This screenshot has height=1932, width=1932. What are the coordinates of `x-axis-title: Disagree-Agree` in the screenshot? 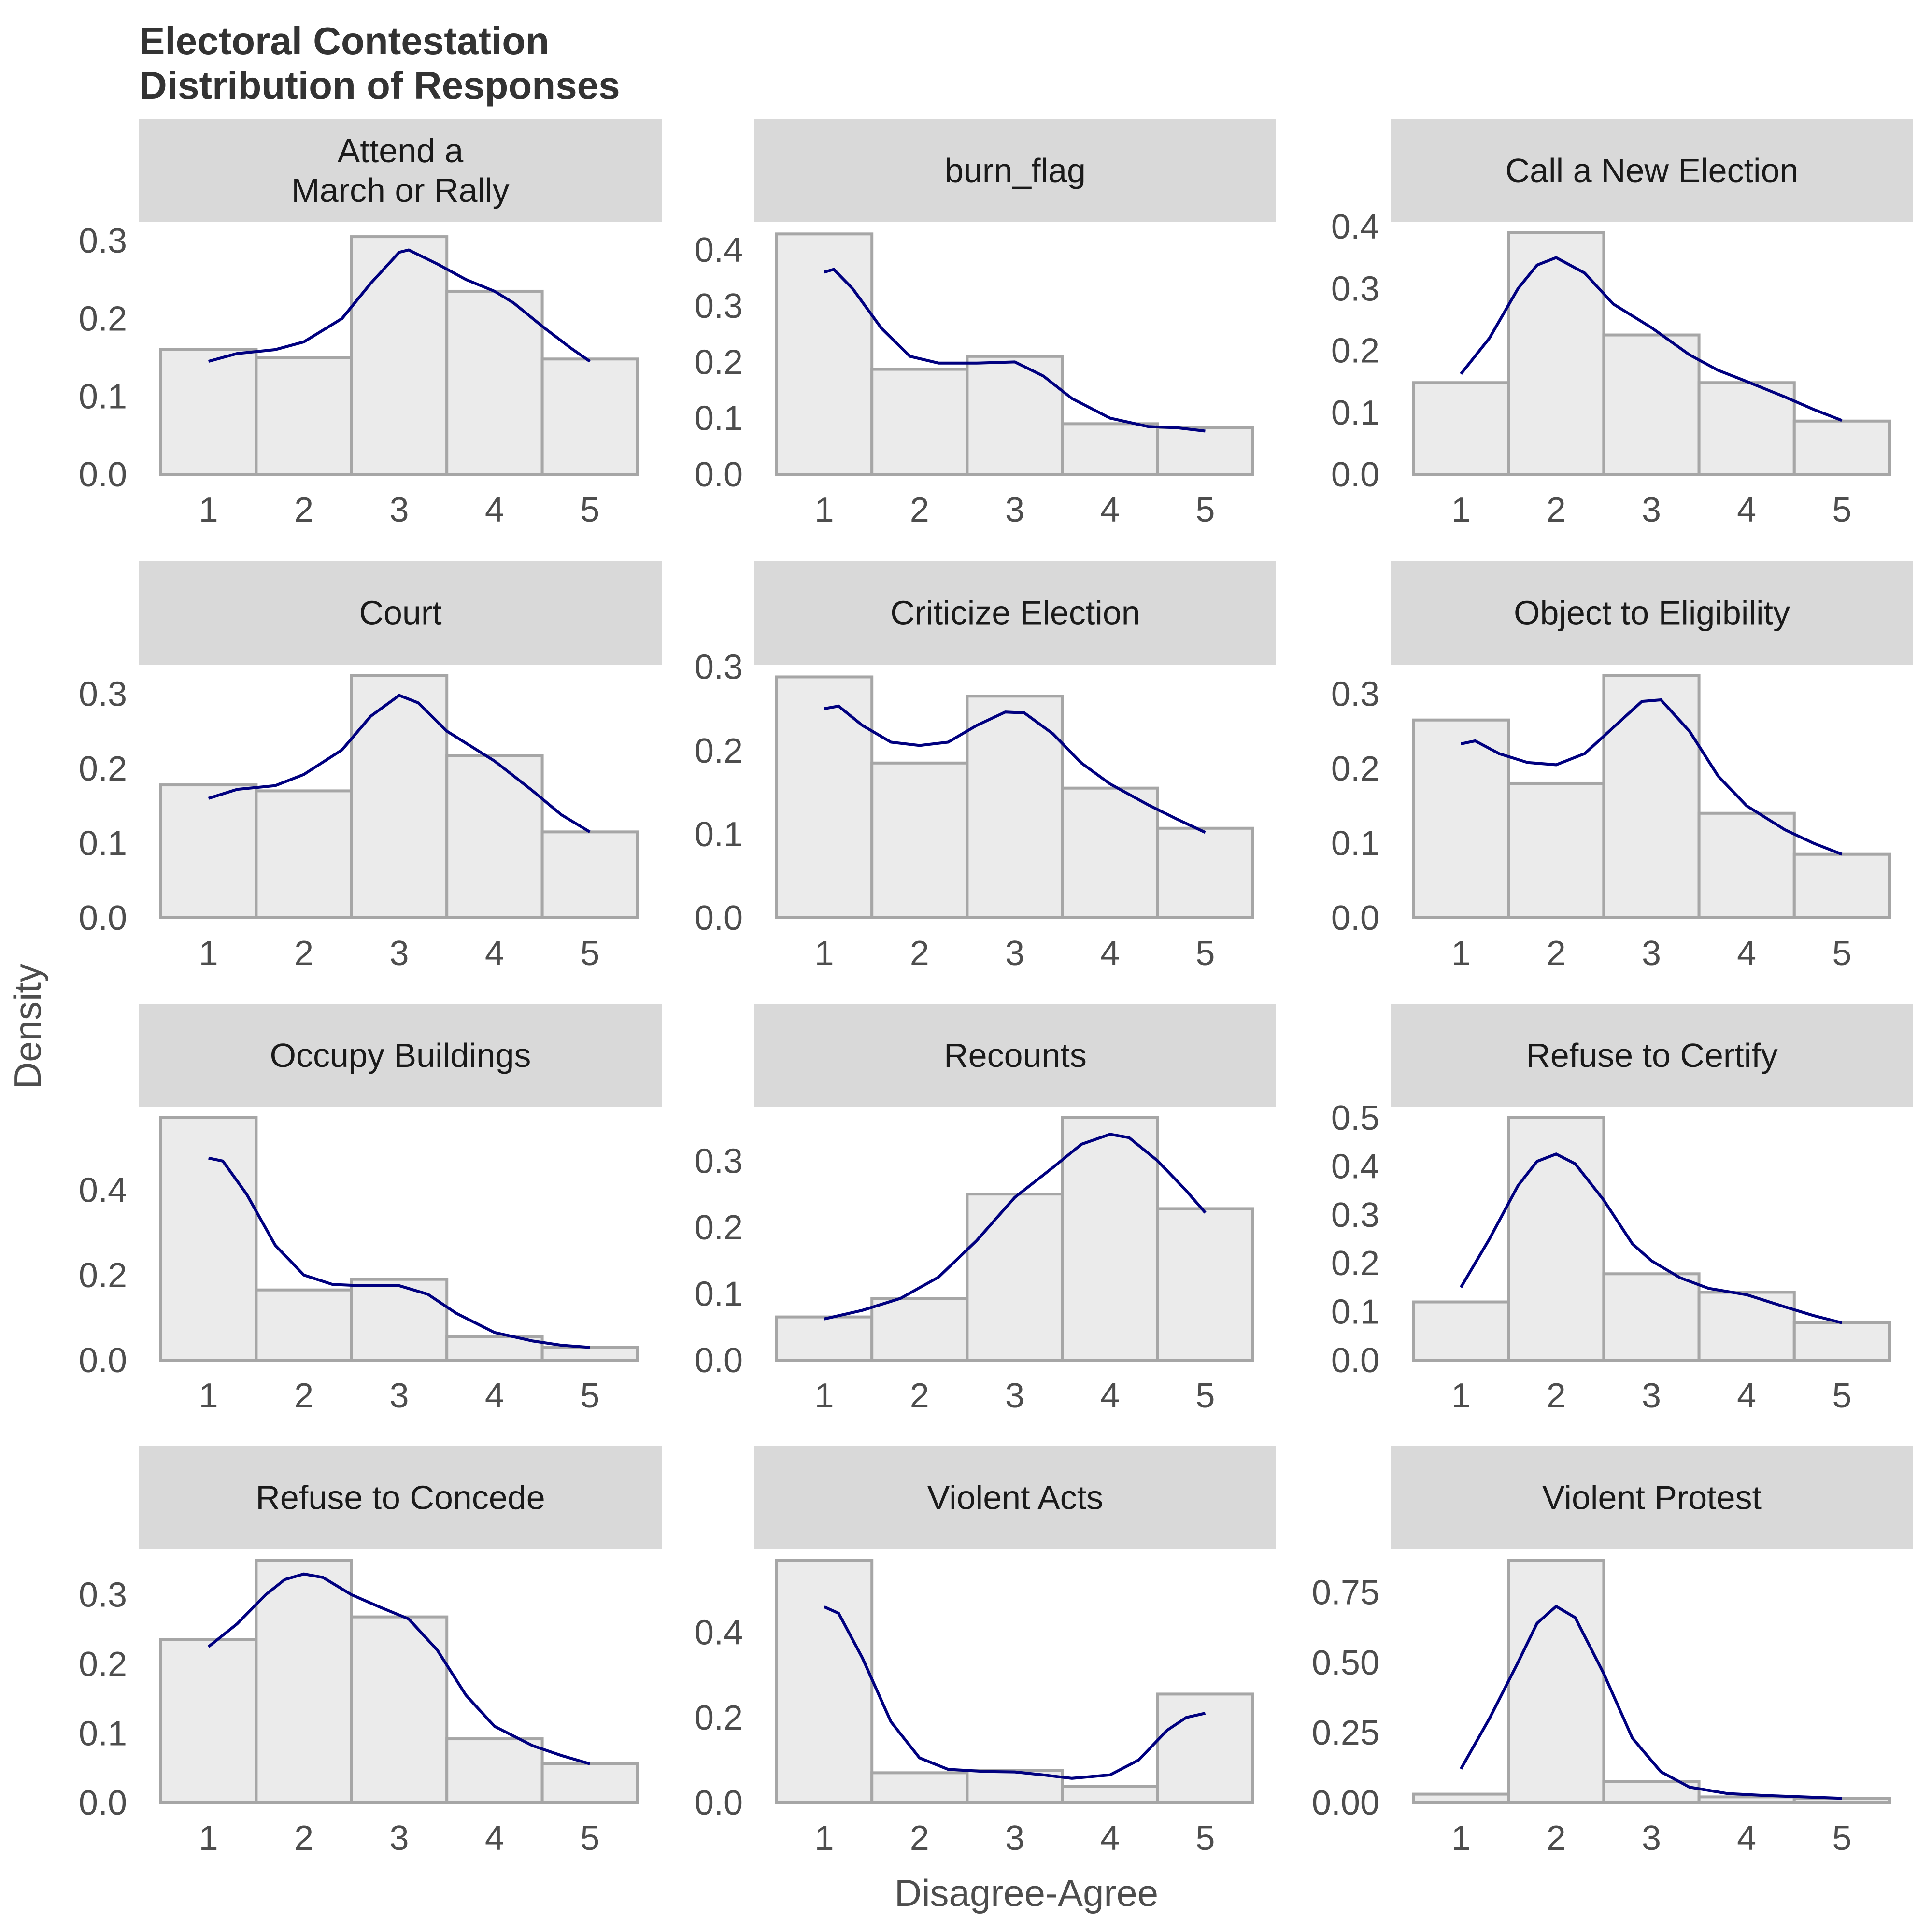 It's located at (1026, 1893).